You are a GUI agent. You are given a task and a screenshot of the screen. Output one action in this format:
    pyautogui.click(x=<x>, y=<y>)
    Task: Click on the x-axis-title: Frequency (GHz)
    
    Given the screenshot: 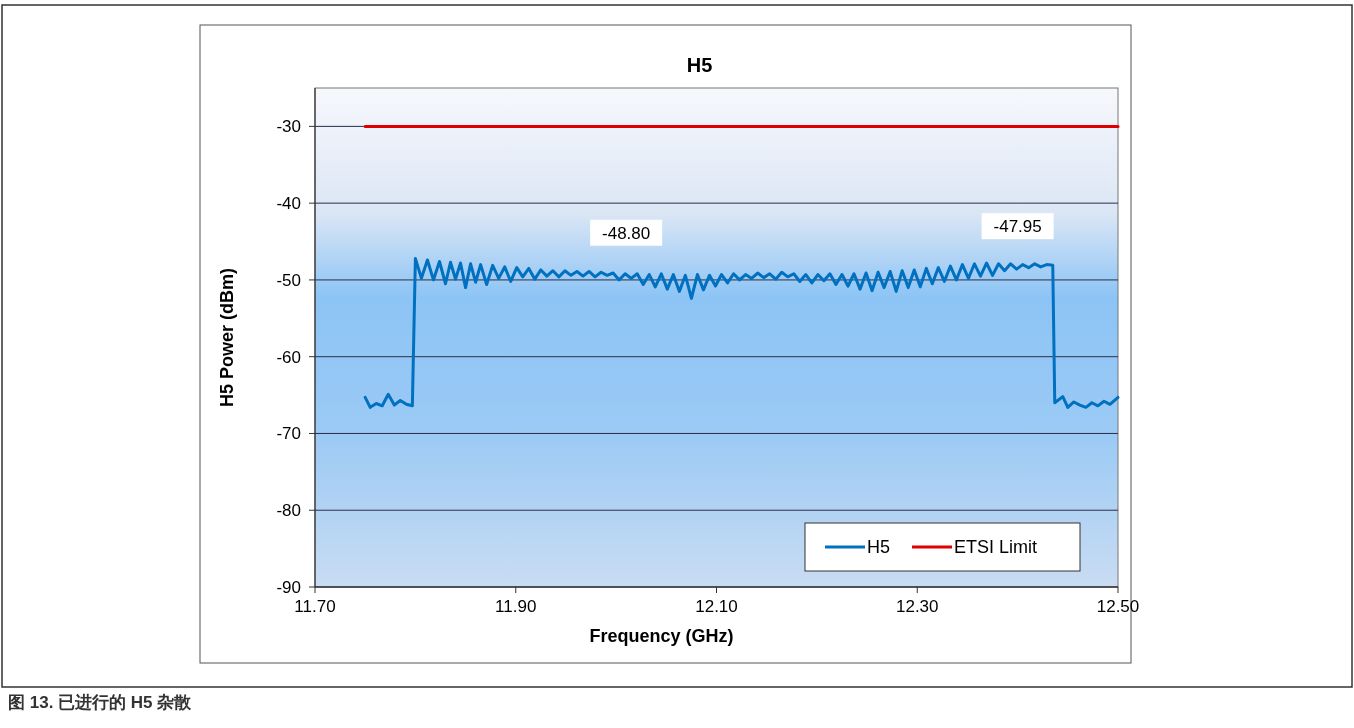 What is the action you would take?
    pyautogui.click(x=661, y=636)
    